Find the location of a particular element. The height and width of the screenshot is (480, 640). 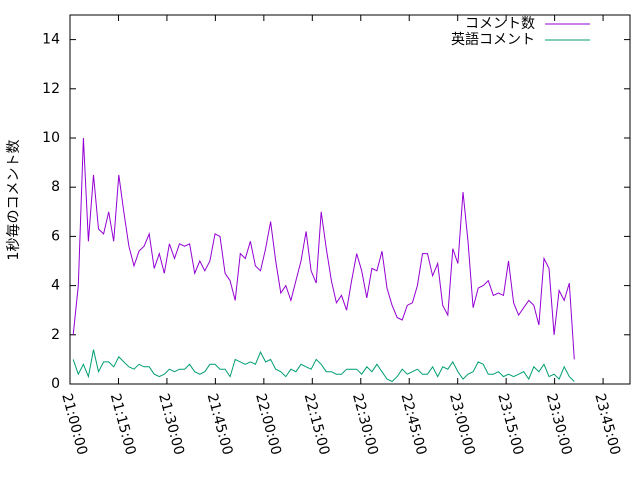

x-tick-label: 22:15:00 is located at coordinates (317, 424).